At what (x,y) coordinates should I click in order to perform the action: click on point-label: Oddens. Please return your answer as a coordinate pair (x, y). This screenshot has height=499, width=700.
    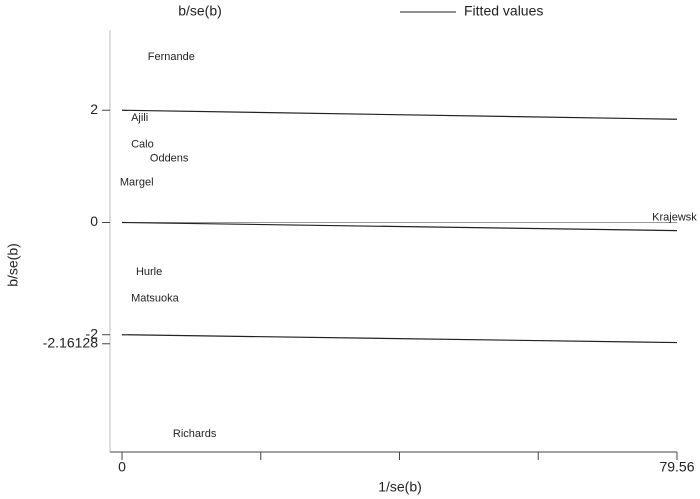
    Looking at the image, I should click on (169, 158).